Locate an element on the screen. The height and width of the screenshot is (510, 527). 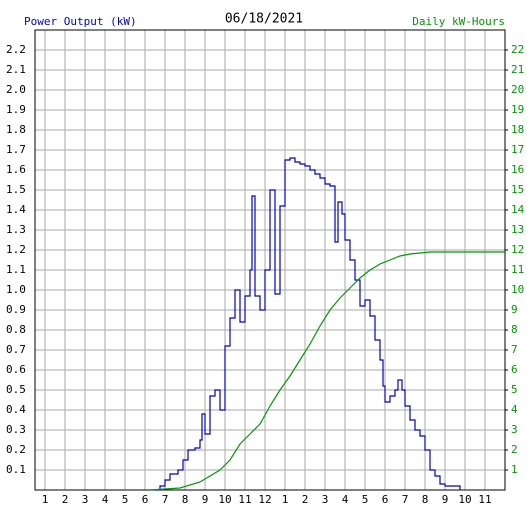
y2-tick-label: 16 is located at coordinates (517, 169).